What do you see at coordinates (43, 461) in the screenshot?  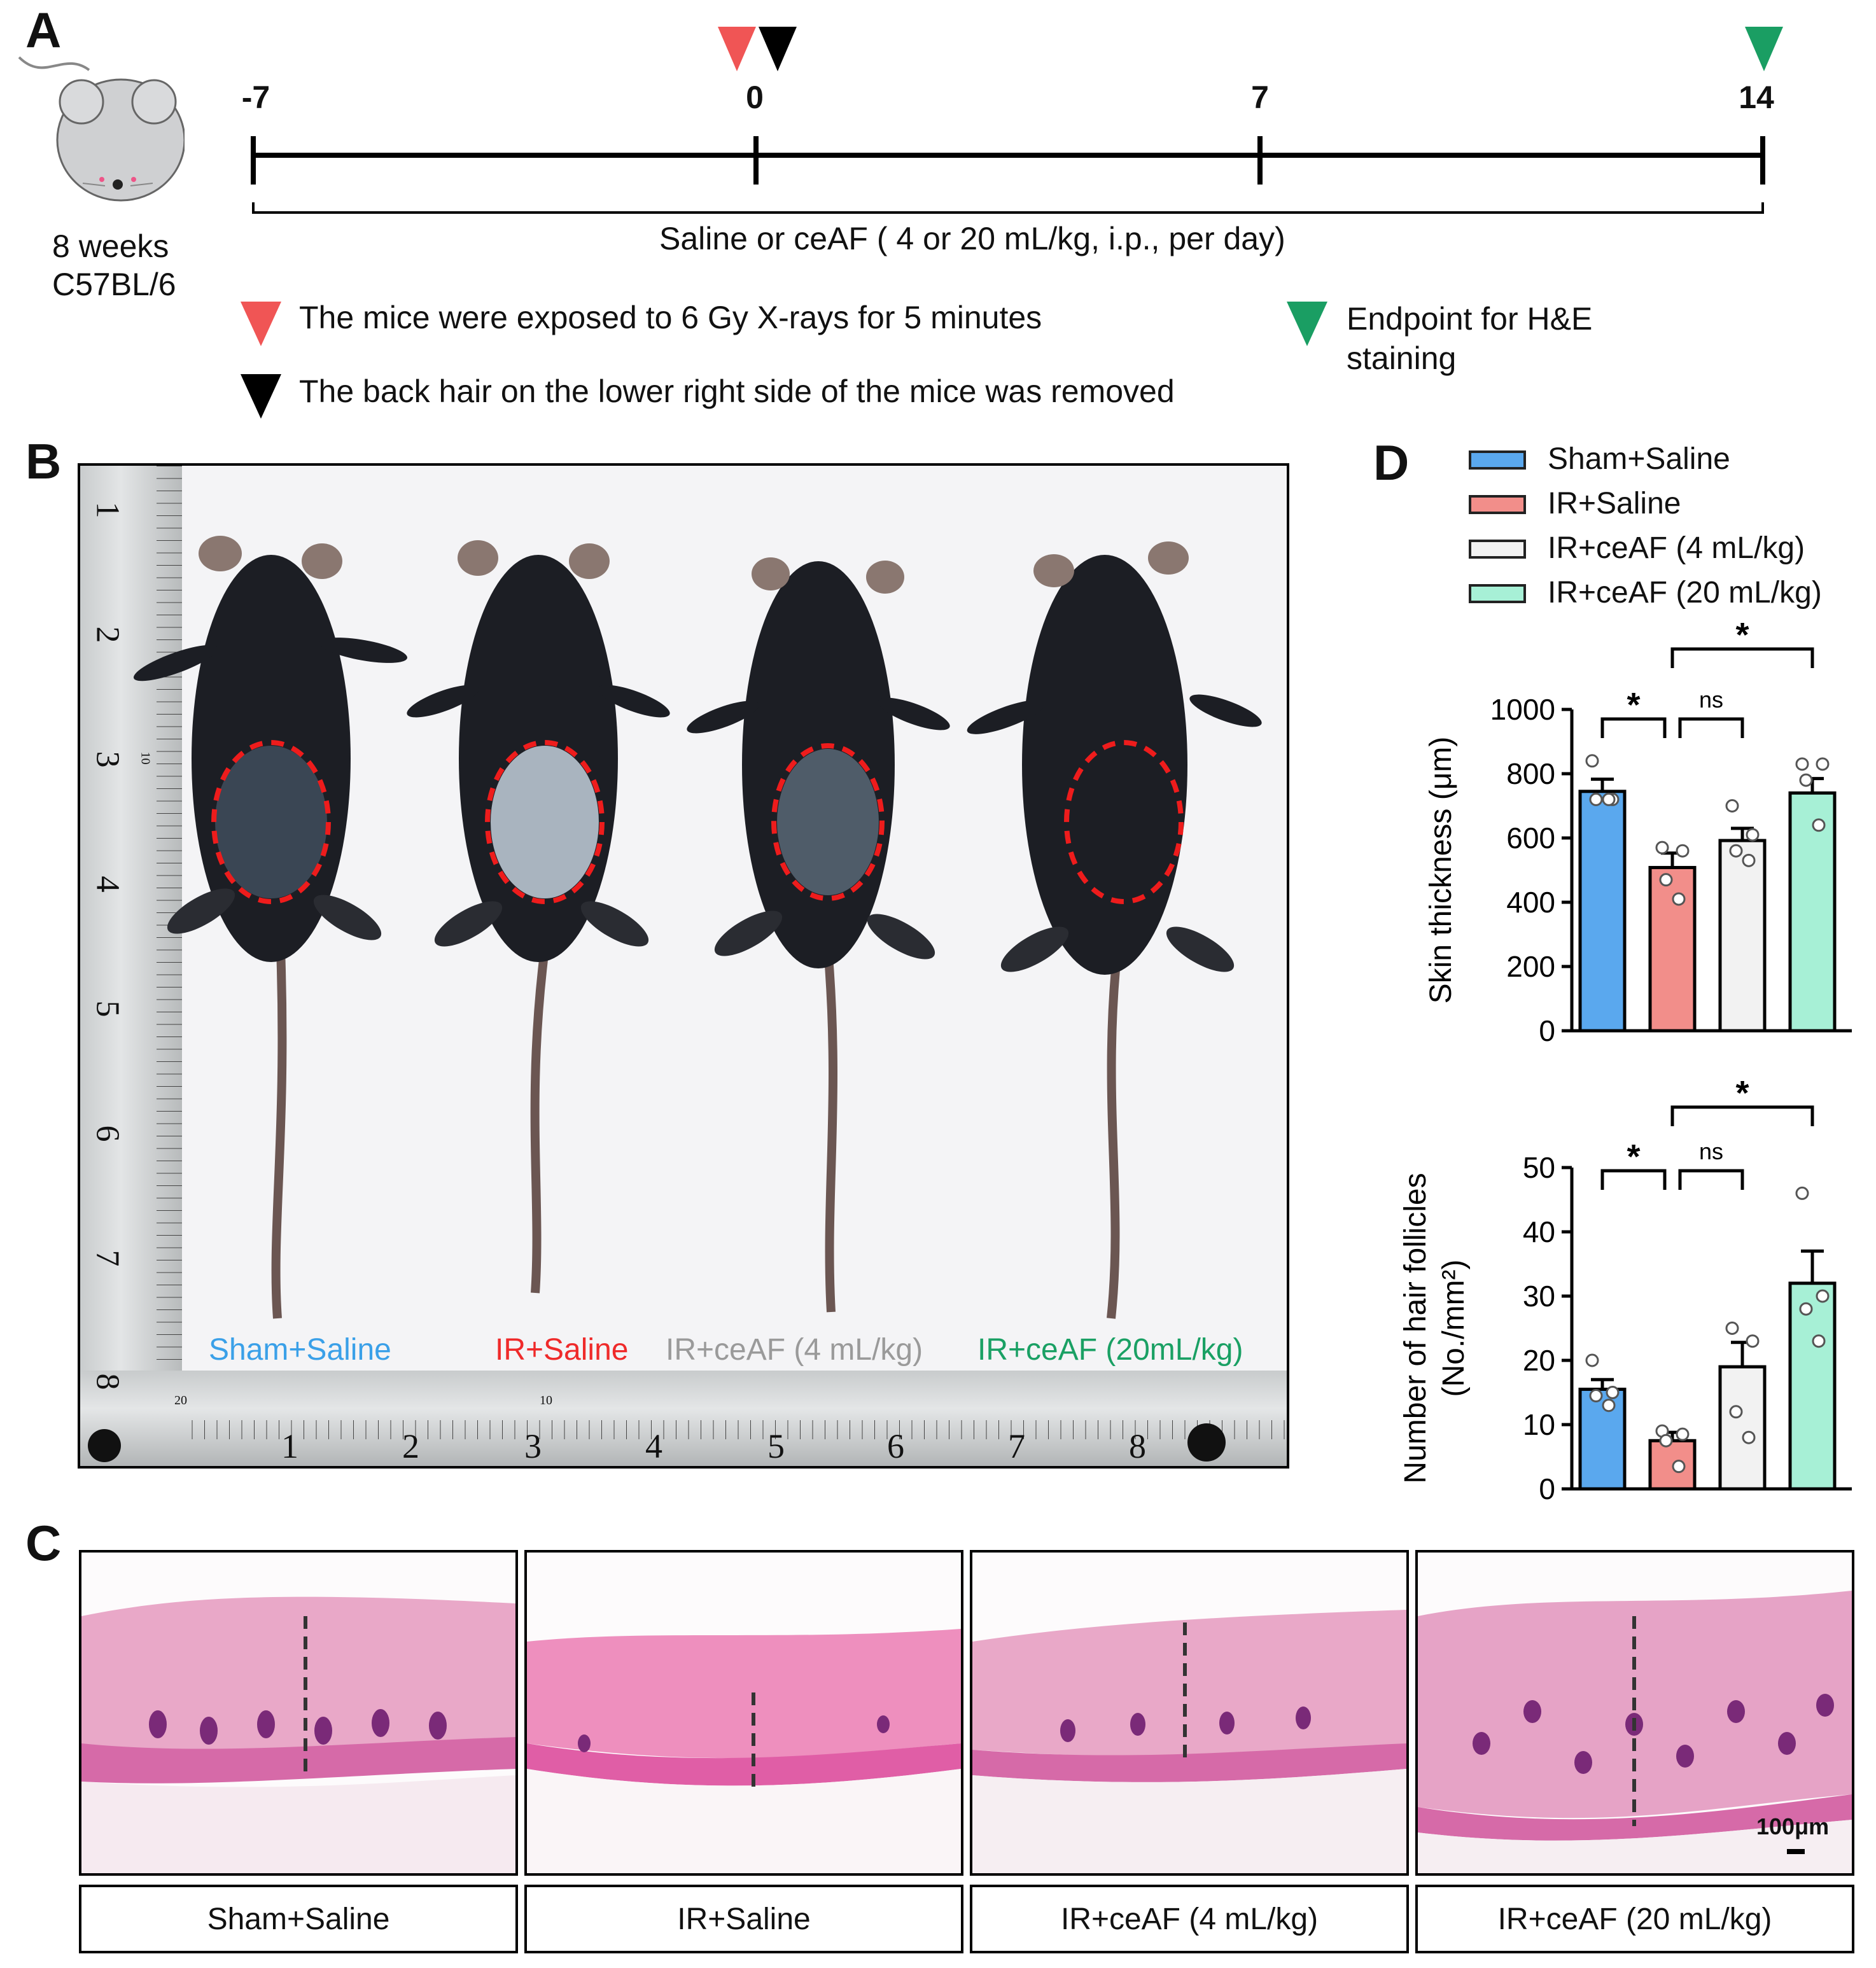 I see `panel-label-b: B` at bounding box center [43, 461].